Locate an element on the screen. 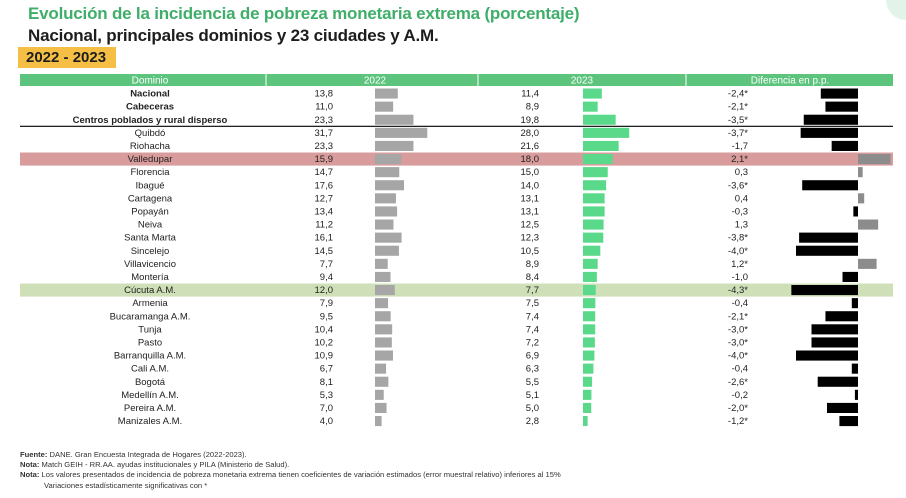 The width and height of the screenshot is (906, 498). row-21-bar-2022 is located at coordinates (381, 368).